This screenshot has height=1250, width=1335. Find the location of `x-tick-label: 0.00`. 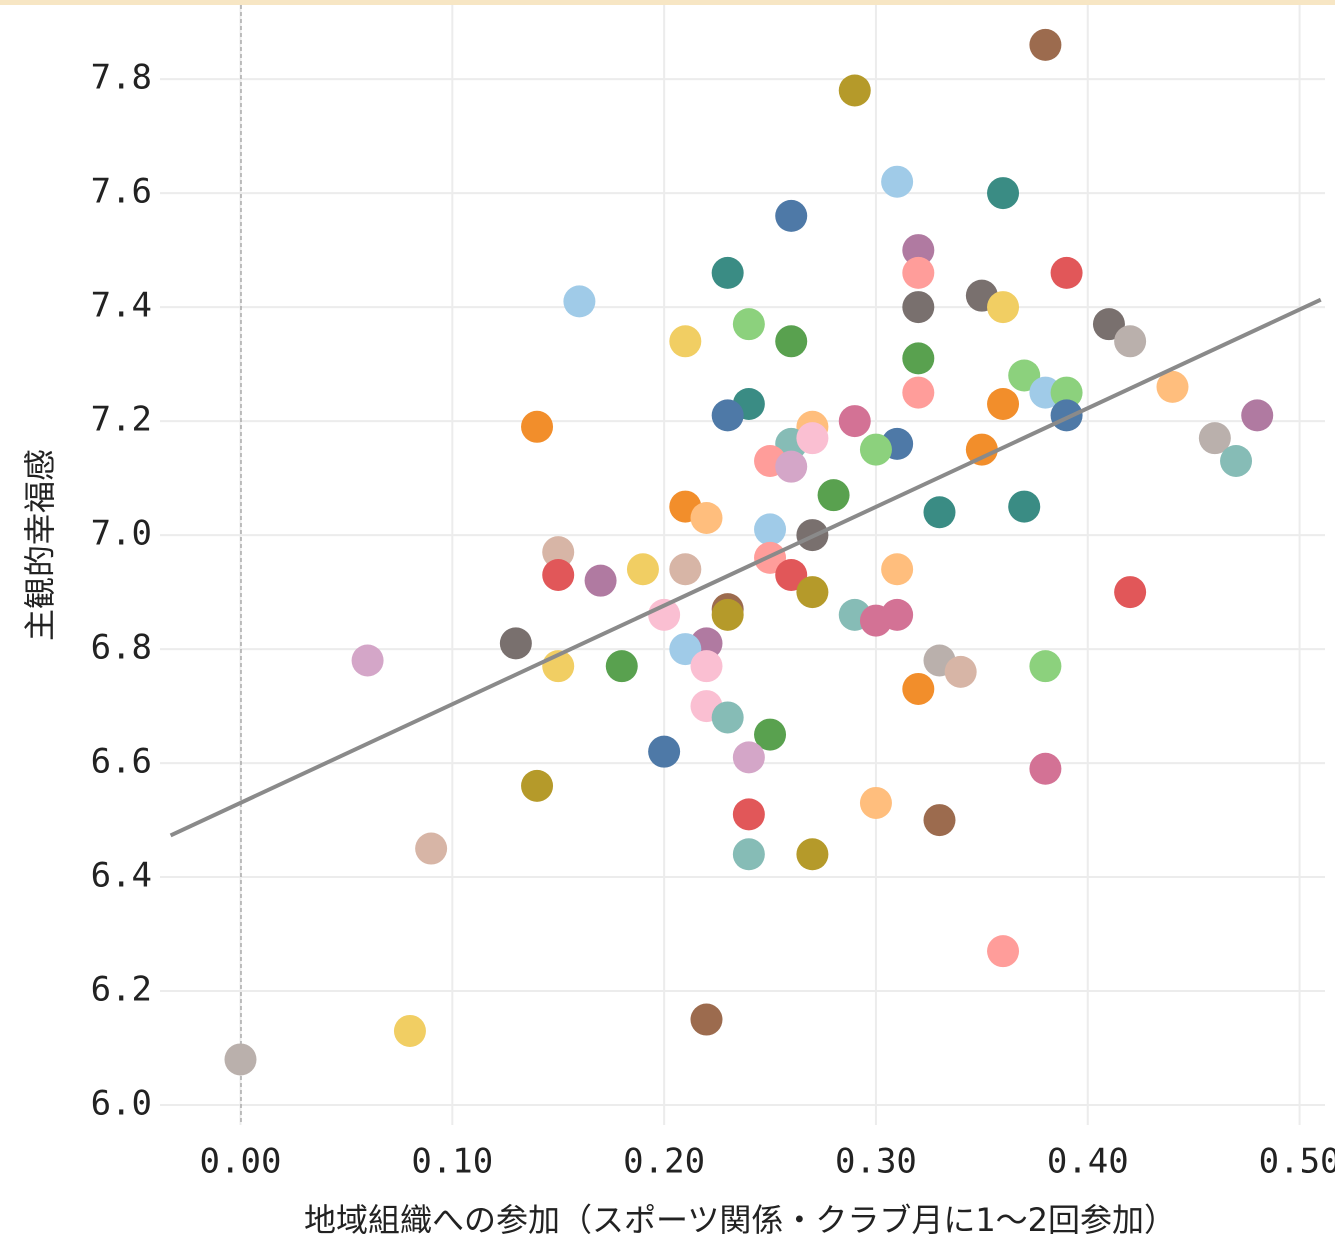

x-tick-label: 0.00 is located at coordinates (241, 1162).